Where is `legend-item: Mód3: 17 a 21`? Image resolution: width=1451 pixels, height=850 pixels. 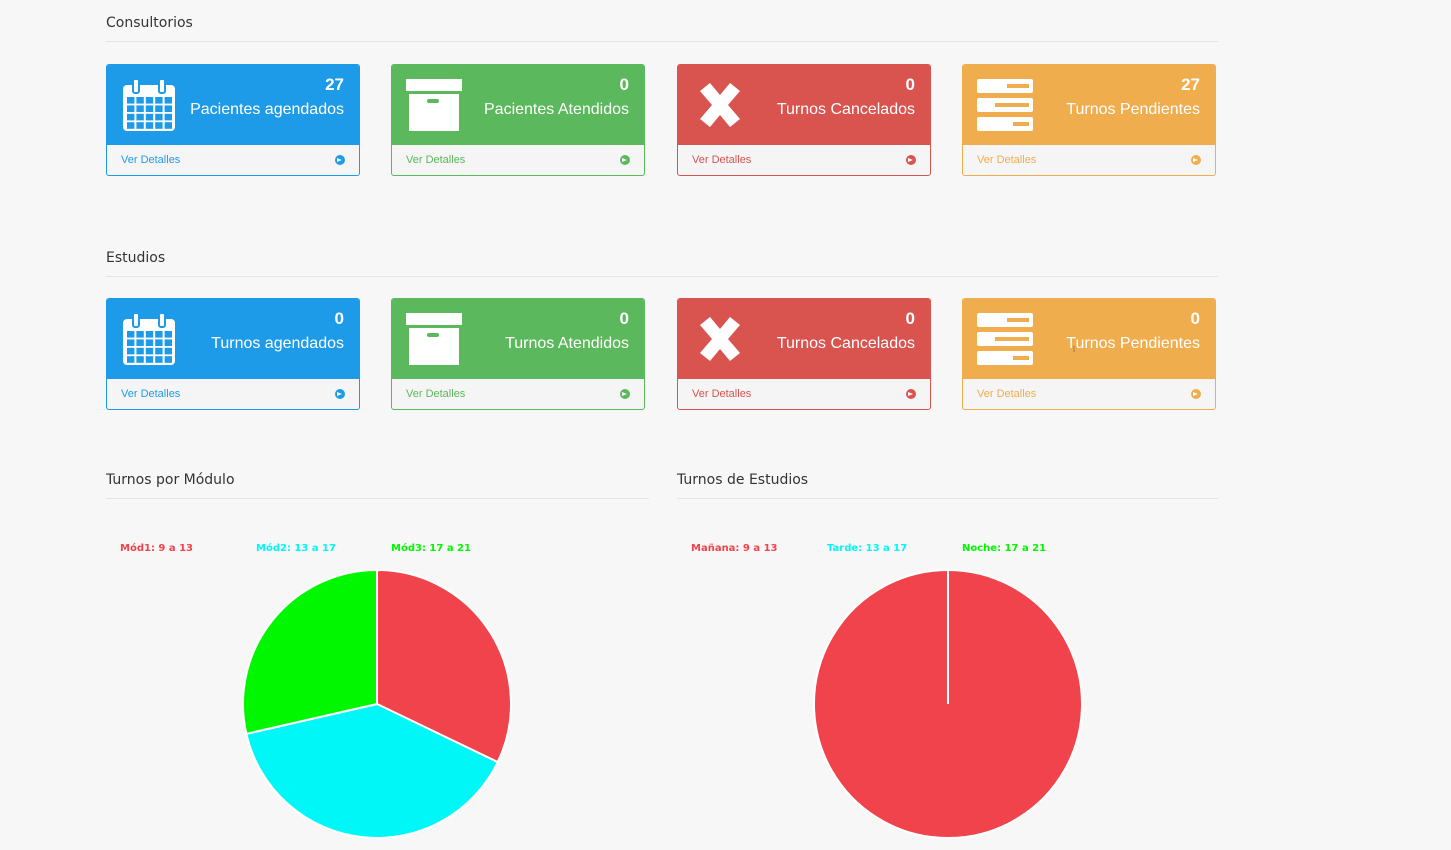
legend-item: Mód3: 17 a 21 is located at coordinates (431, 548).